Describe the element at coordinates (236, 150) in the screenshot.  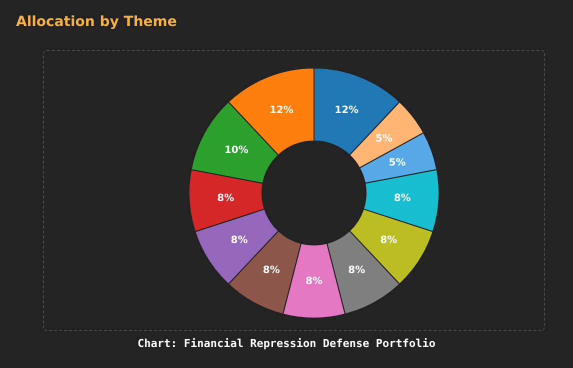
I see `data-label: 10%` at that location.